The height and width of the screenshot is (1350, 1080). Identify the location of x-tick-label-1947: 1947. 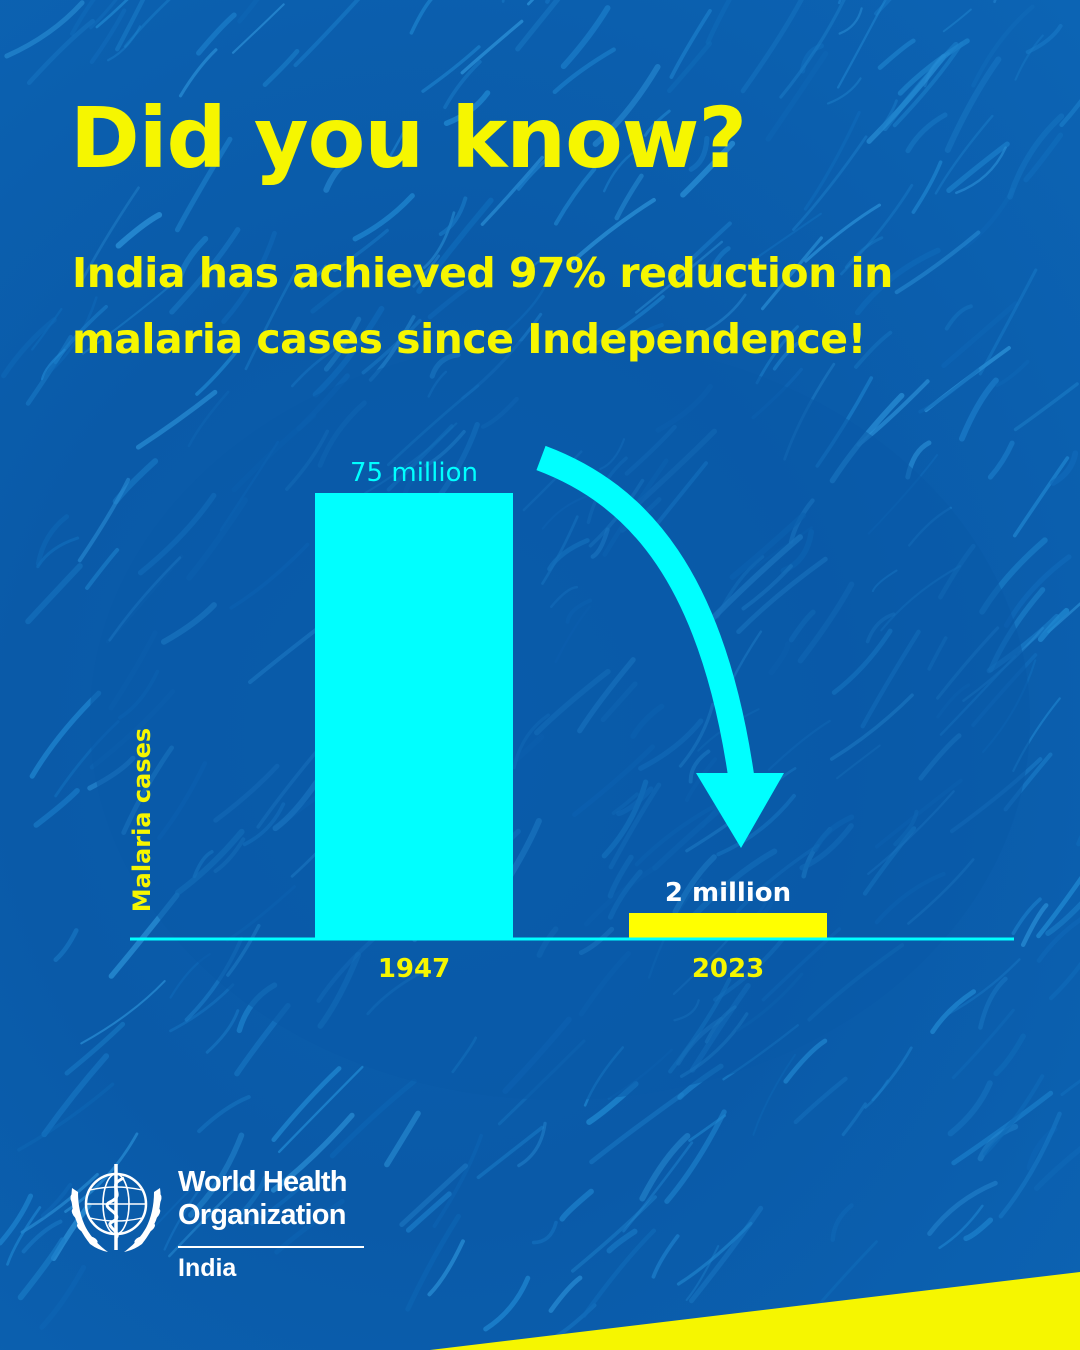
(414, 969).